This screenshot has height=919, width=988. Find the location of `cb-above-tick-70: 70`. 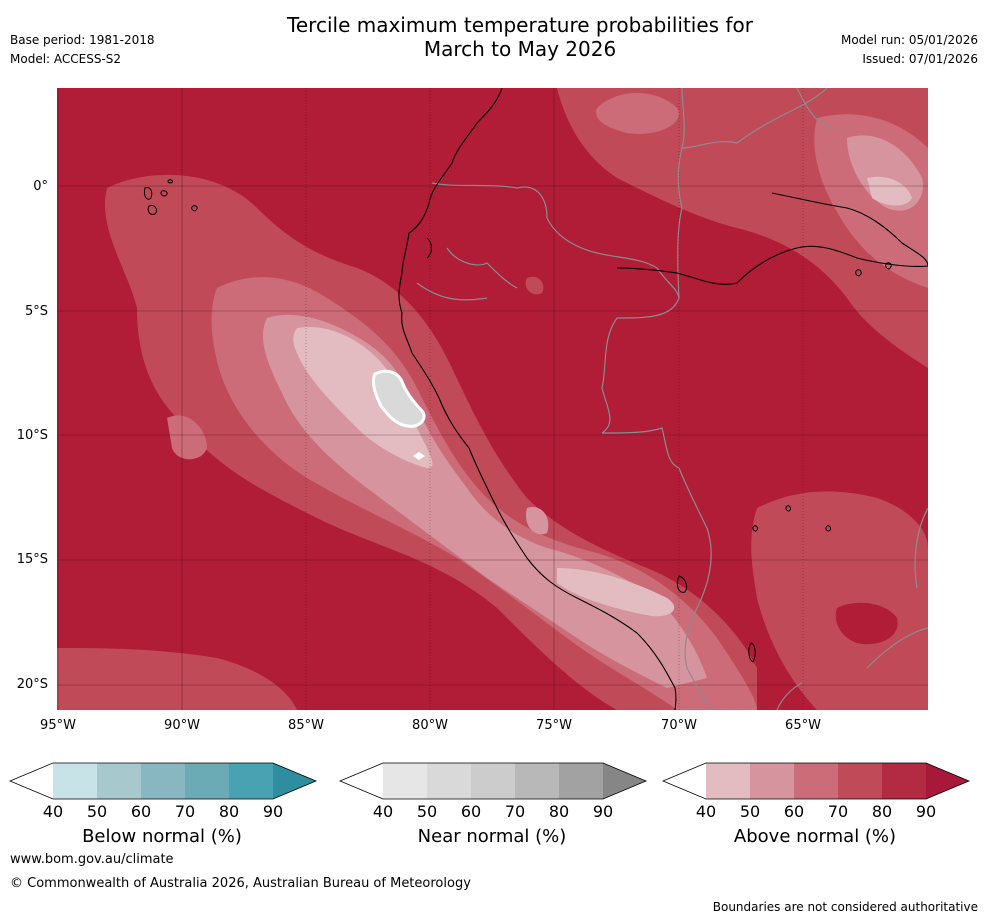

cb-above-tick-70: 70 is located at coordinates (838, 811).